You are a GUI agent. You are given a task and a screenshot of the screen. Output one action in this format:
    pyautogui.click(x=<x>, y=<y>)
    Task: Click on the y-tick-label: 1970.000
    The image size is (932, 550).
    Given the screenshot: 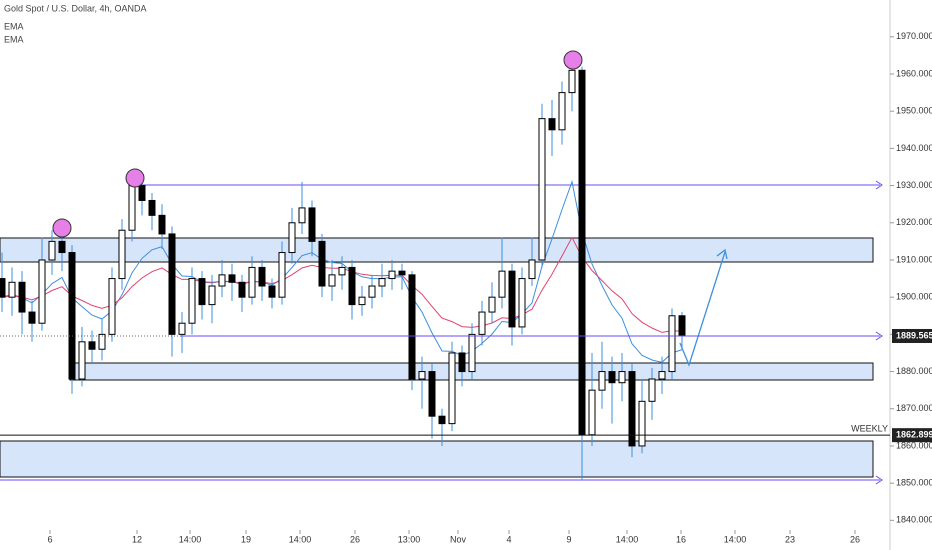 What is the action you would take?
    pyautogui.click(x=914, y=36)
    